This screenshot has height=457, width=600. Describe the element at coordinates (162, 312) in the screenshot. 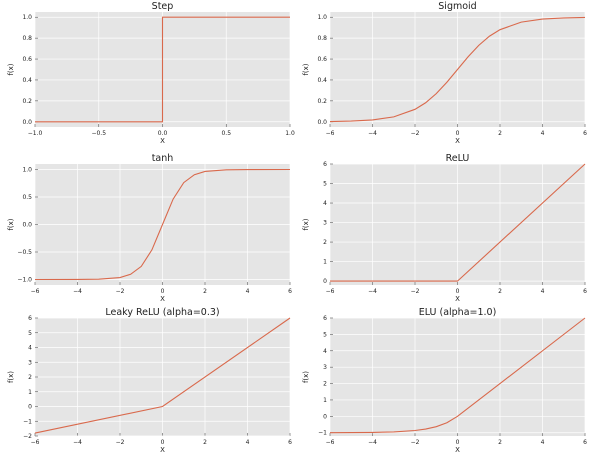

I see `chart-title: Leaky ReLU (alpha=0.3)` at that location.